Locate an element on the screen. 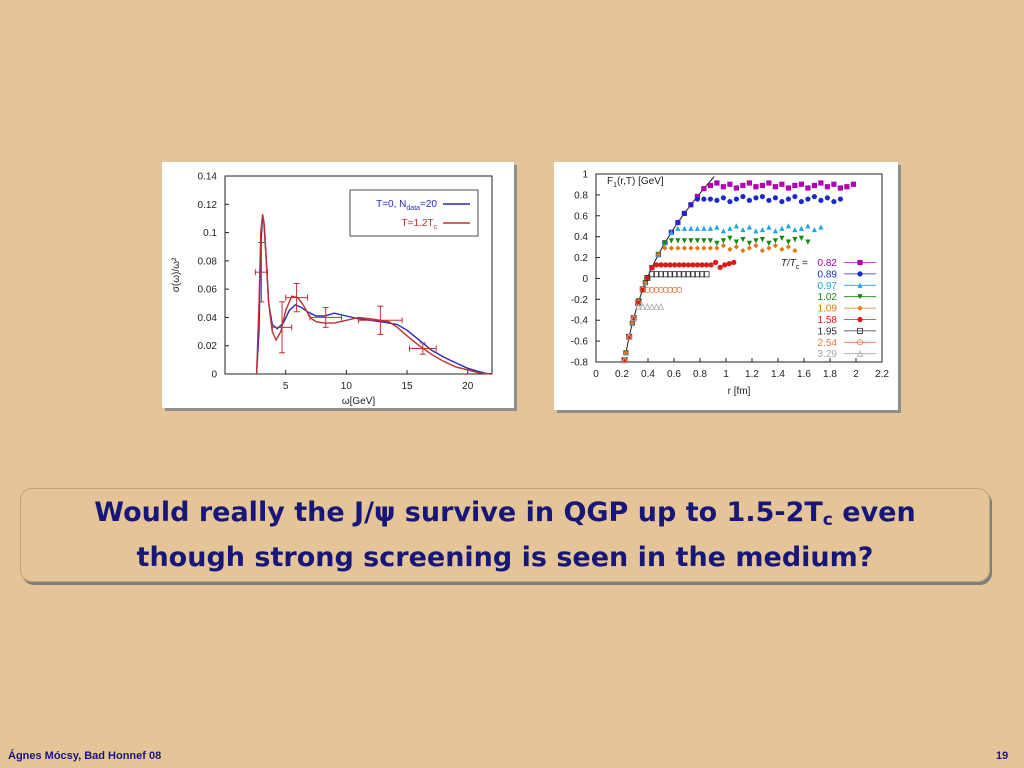  legend-label-1.09: 1.09 is located at coordinates (828, 309).